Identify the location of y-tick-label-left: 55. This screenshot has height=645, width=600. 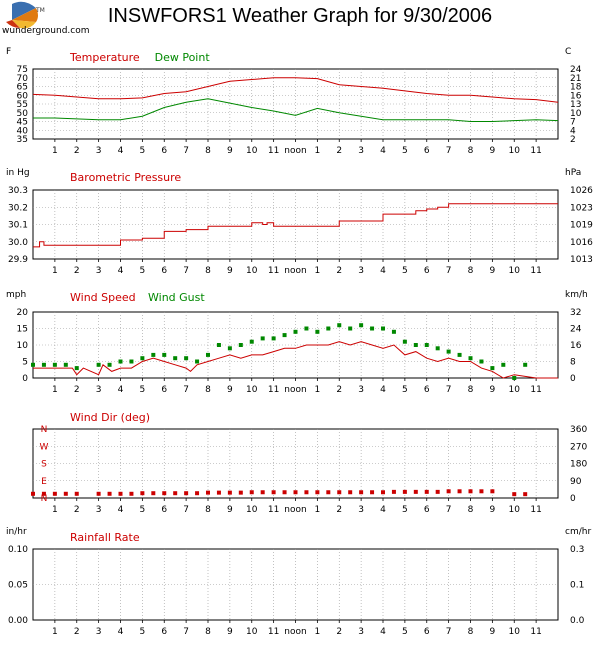
(22, 105).